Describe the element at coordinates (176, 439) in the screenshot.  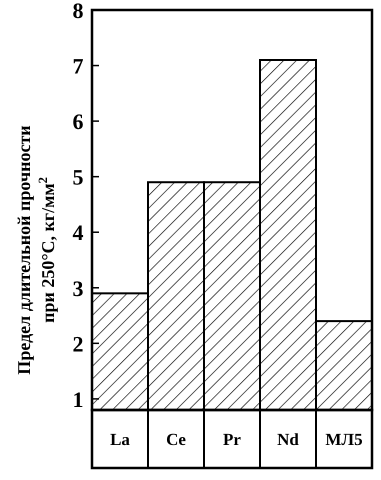
I see `x-tick-label: Ce` at that location.